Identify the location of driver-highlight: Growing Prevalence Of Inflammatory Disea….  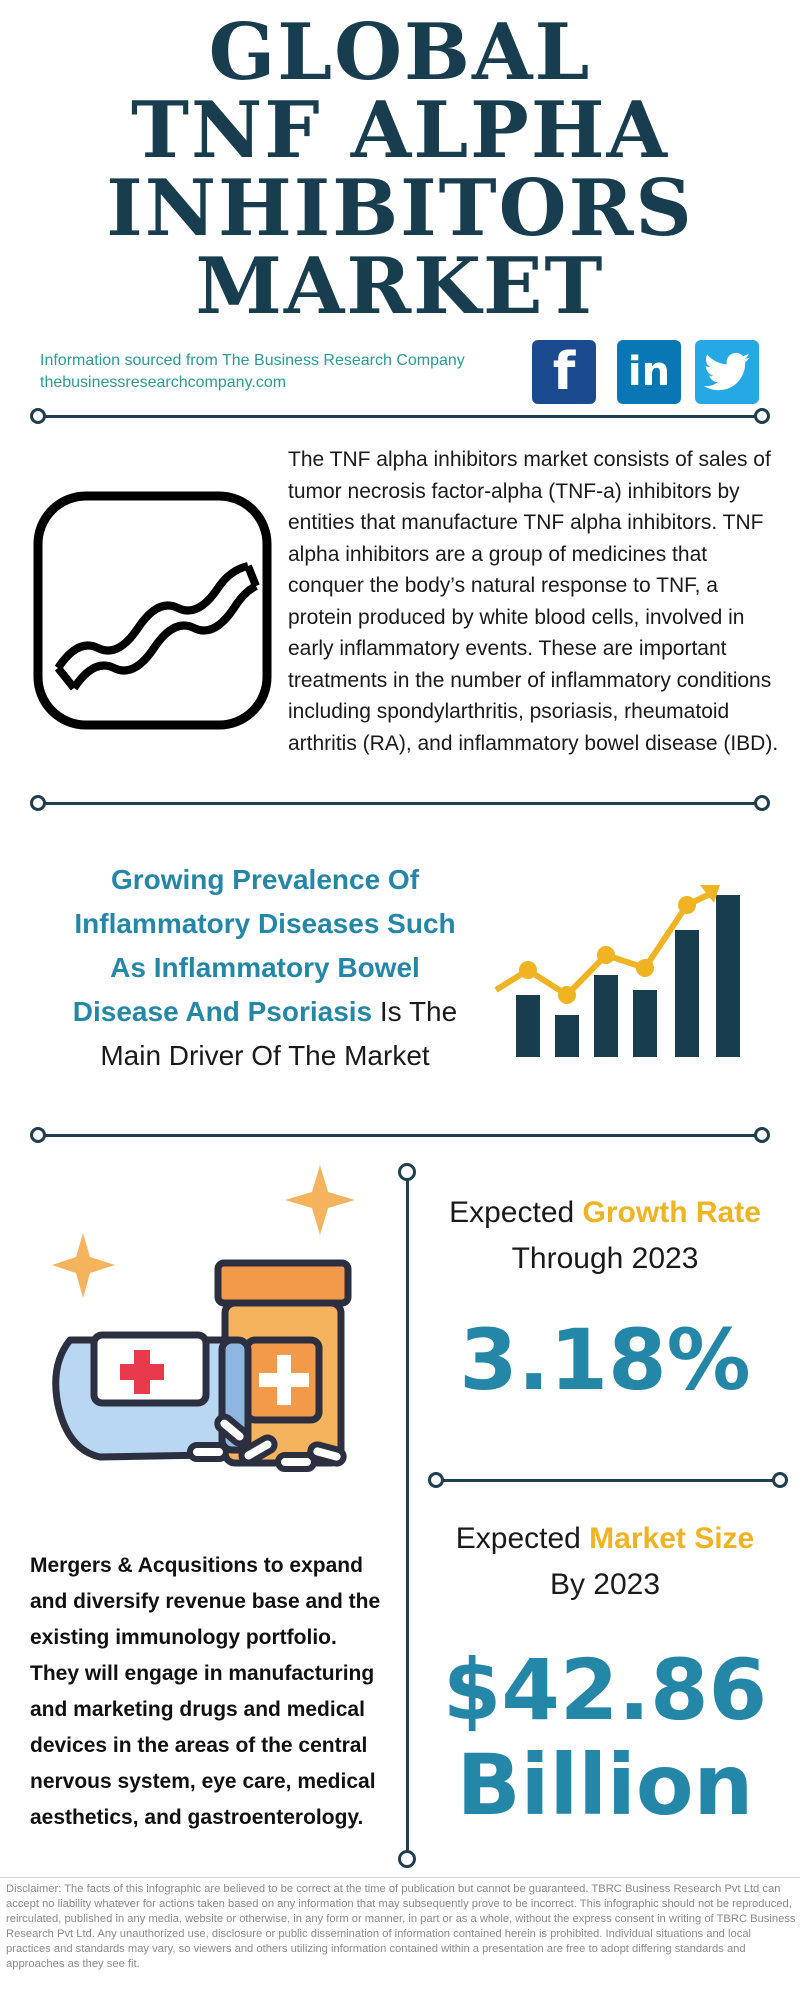
(264, 945).